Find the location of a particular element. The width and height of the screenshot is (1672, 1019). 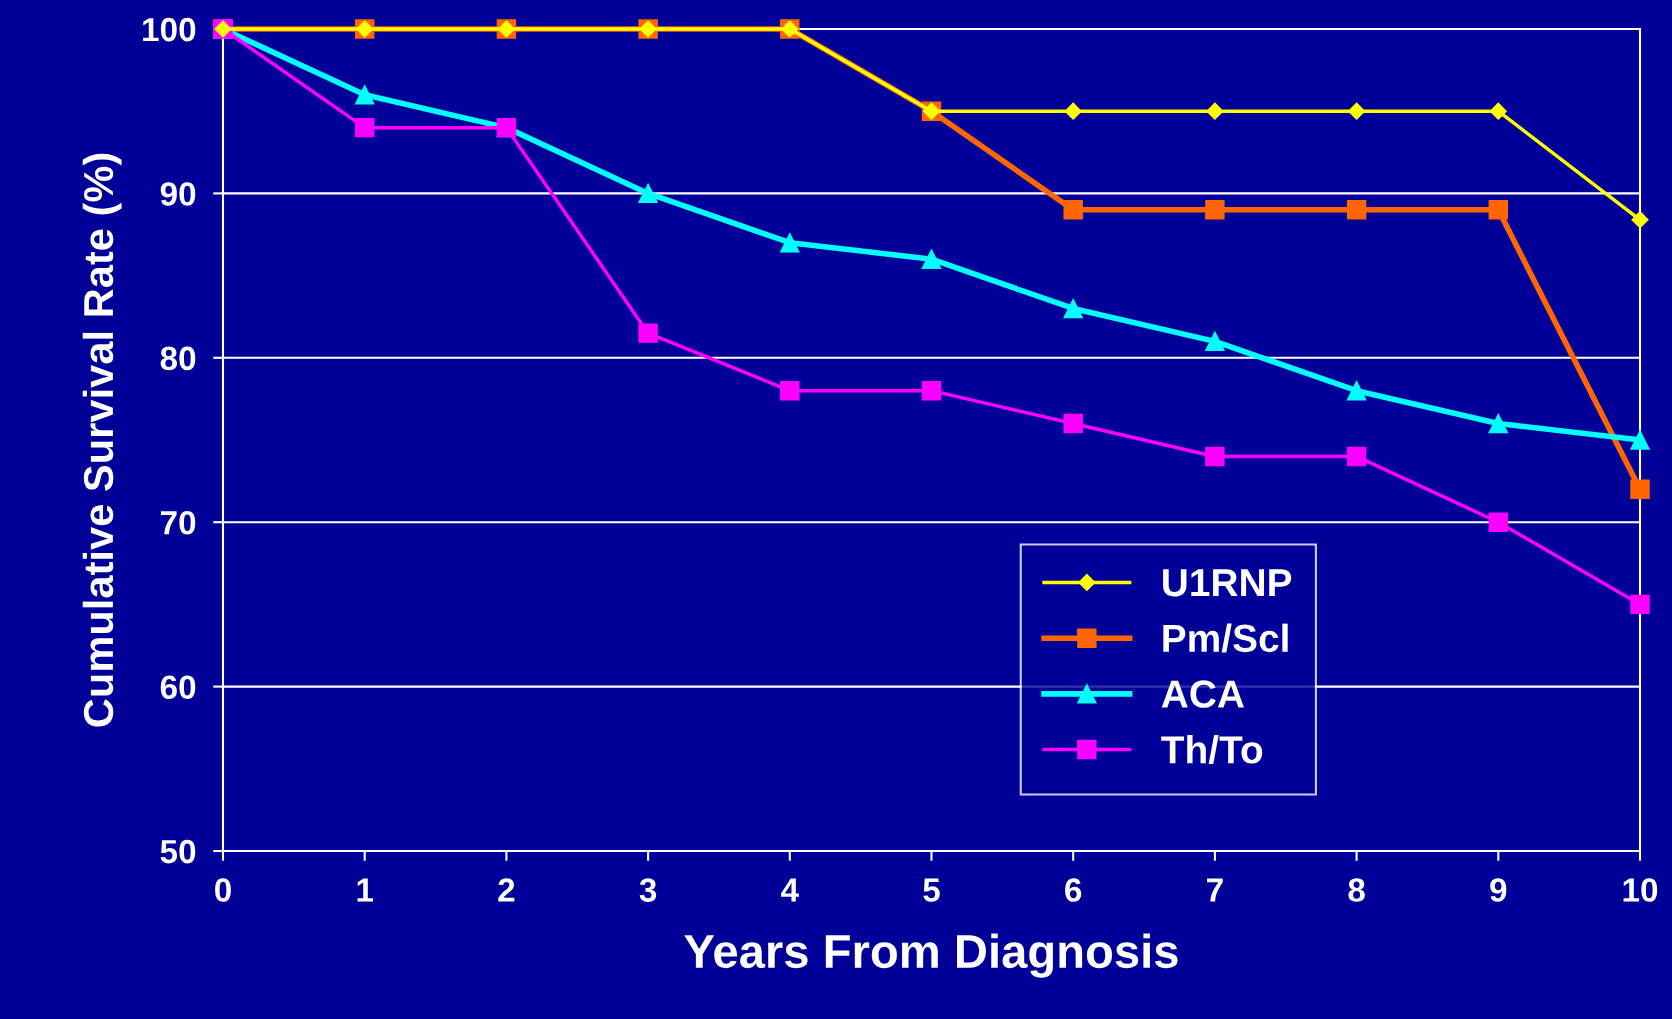

legend-label: Pm/Scl is located at coordinates (1225, 638).